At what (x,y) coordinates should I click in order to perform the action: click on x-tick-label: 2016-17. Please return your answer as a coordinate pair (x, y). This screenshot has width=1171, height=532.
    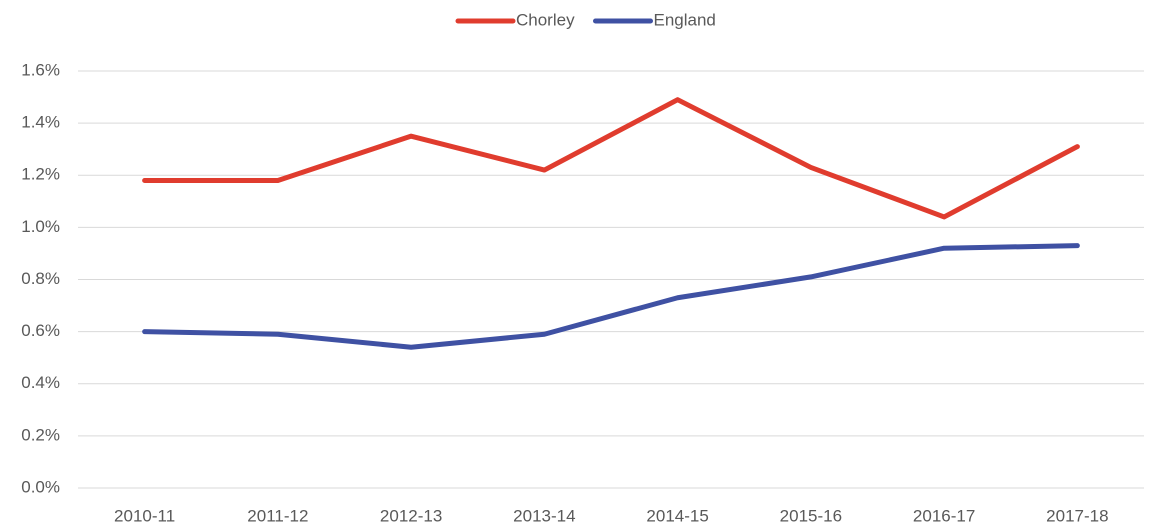
    Looking at the image, I should click on (944, 515).